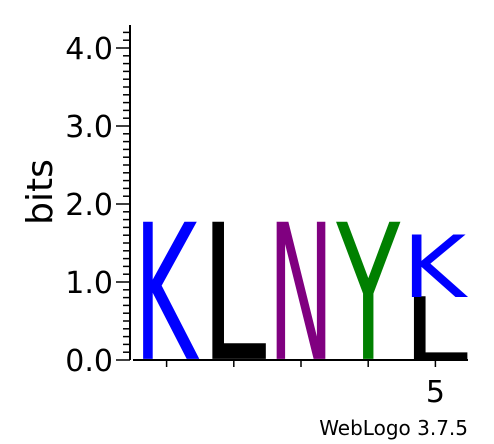  What do you see at coordinates (89, 49) in the screenshot?
I see `y-tick-label: 4.0` at bounding box center [89, 49].